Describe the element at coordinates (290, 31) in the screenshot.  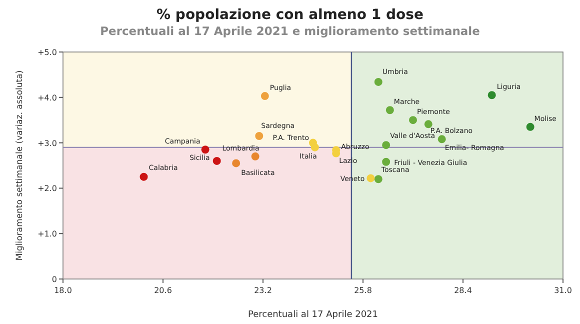
I see `chart-subtitle: Percentuali al 17 Aprile 2021 e miglioramento settimanale` at that location.